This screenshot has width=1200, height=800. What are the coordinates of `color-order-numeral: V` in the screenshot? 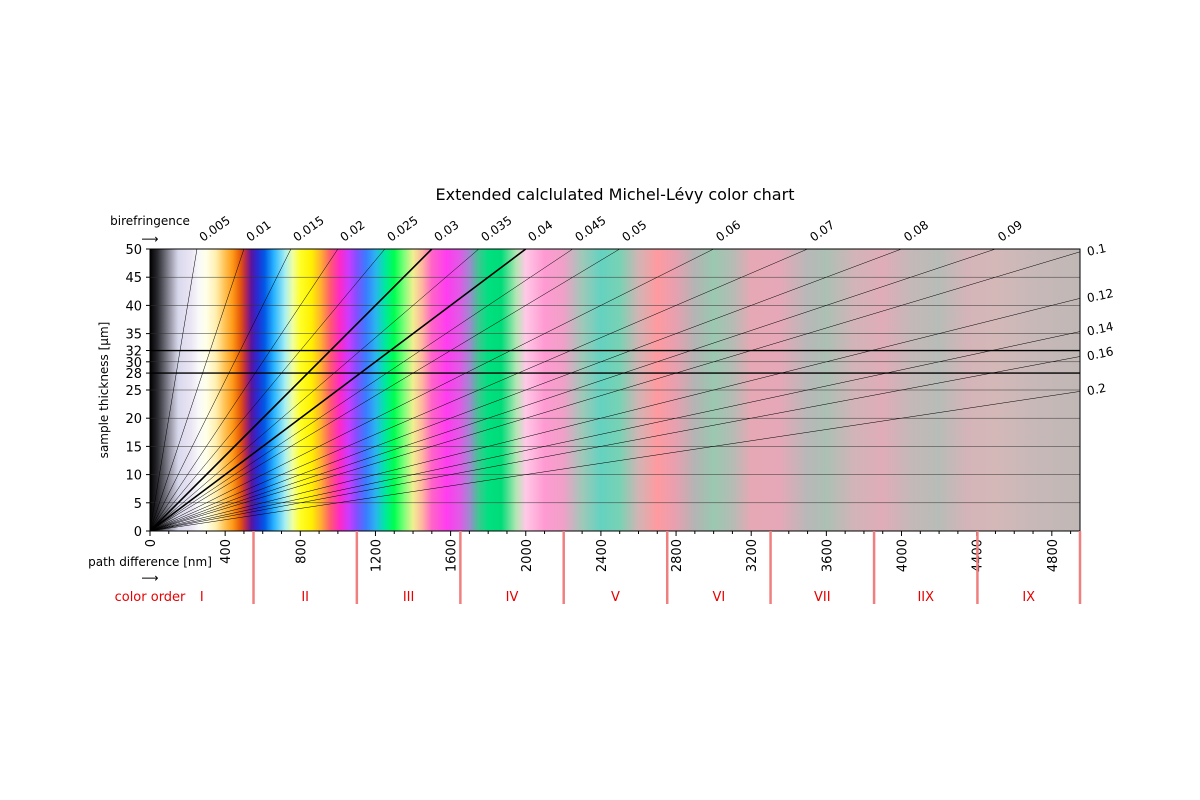 It's located at (615, 597).